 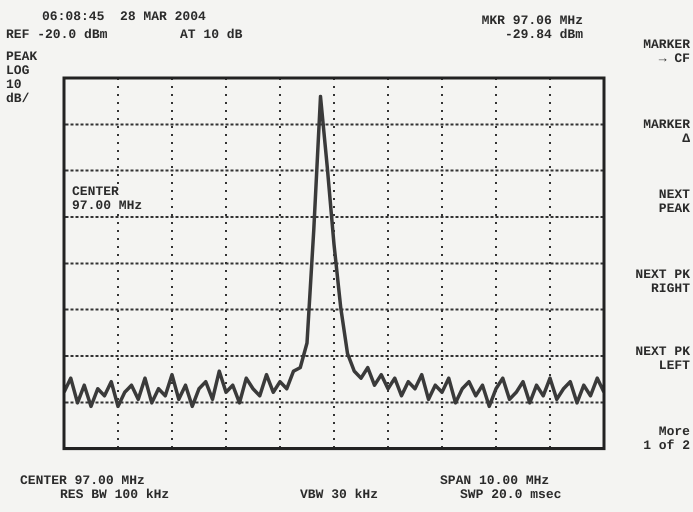 What do you see at coordinates (14, 84) in the screenshot?
I see `text: 10` at bounding box center [14, 84].